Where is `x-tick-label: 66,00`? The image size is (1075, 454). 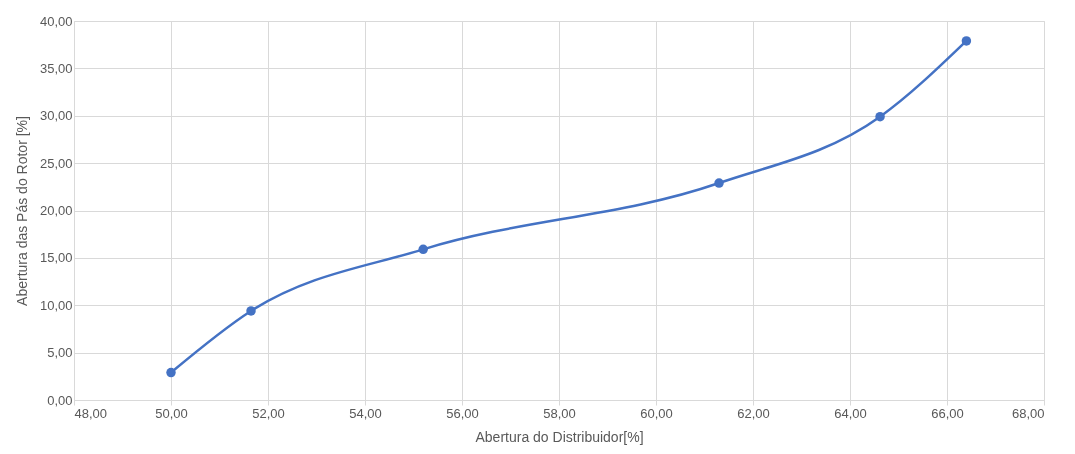
x-tick-label: 66,00 is located at coordinates (947, 413).